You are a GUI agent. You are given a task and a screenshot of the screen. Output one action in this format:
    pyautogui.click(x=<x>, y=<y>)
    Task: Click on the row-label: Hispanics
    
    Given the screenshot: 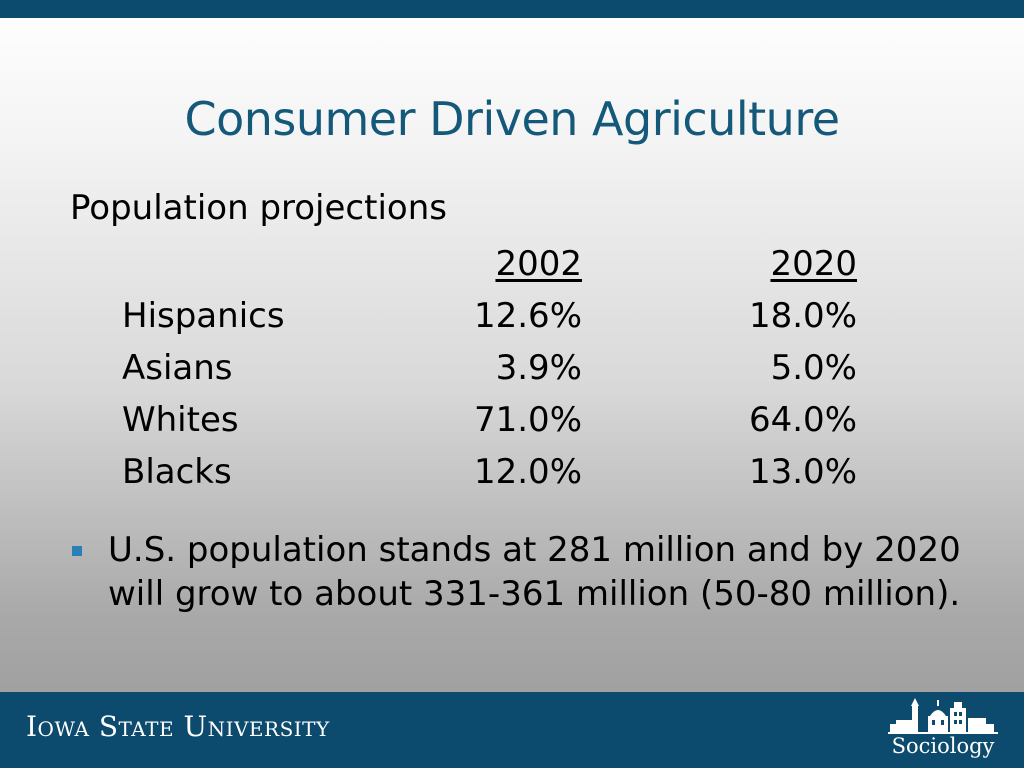 What is the action you would take?
    pyautogui.click(x=203, y=316)
    